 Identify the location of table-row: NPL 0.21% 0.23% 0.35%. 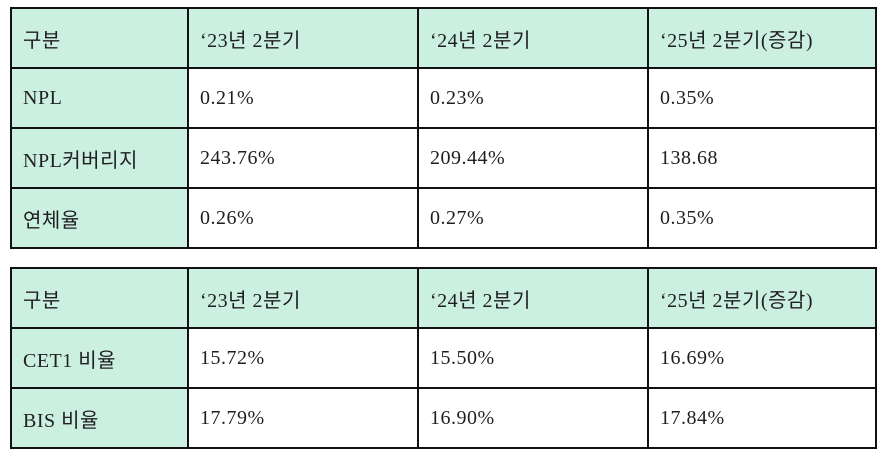
(443, 98).